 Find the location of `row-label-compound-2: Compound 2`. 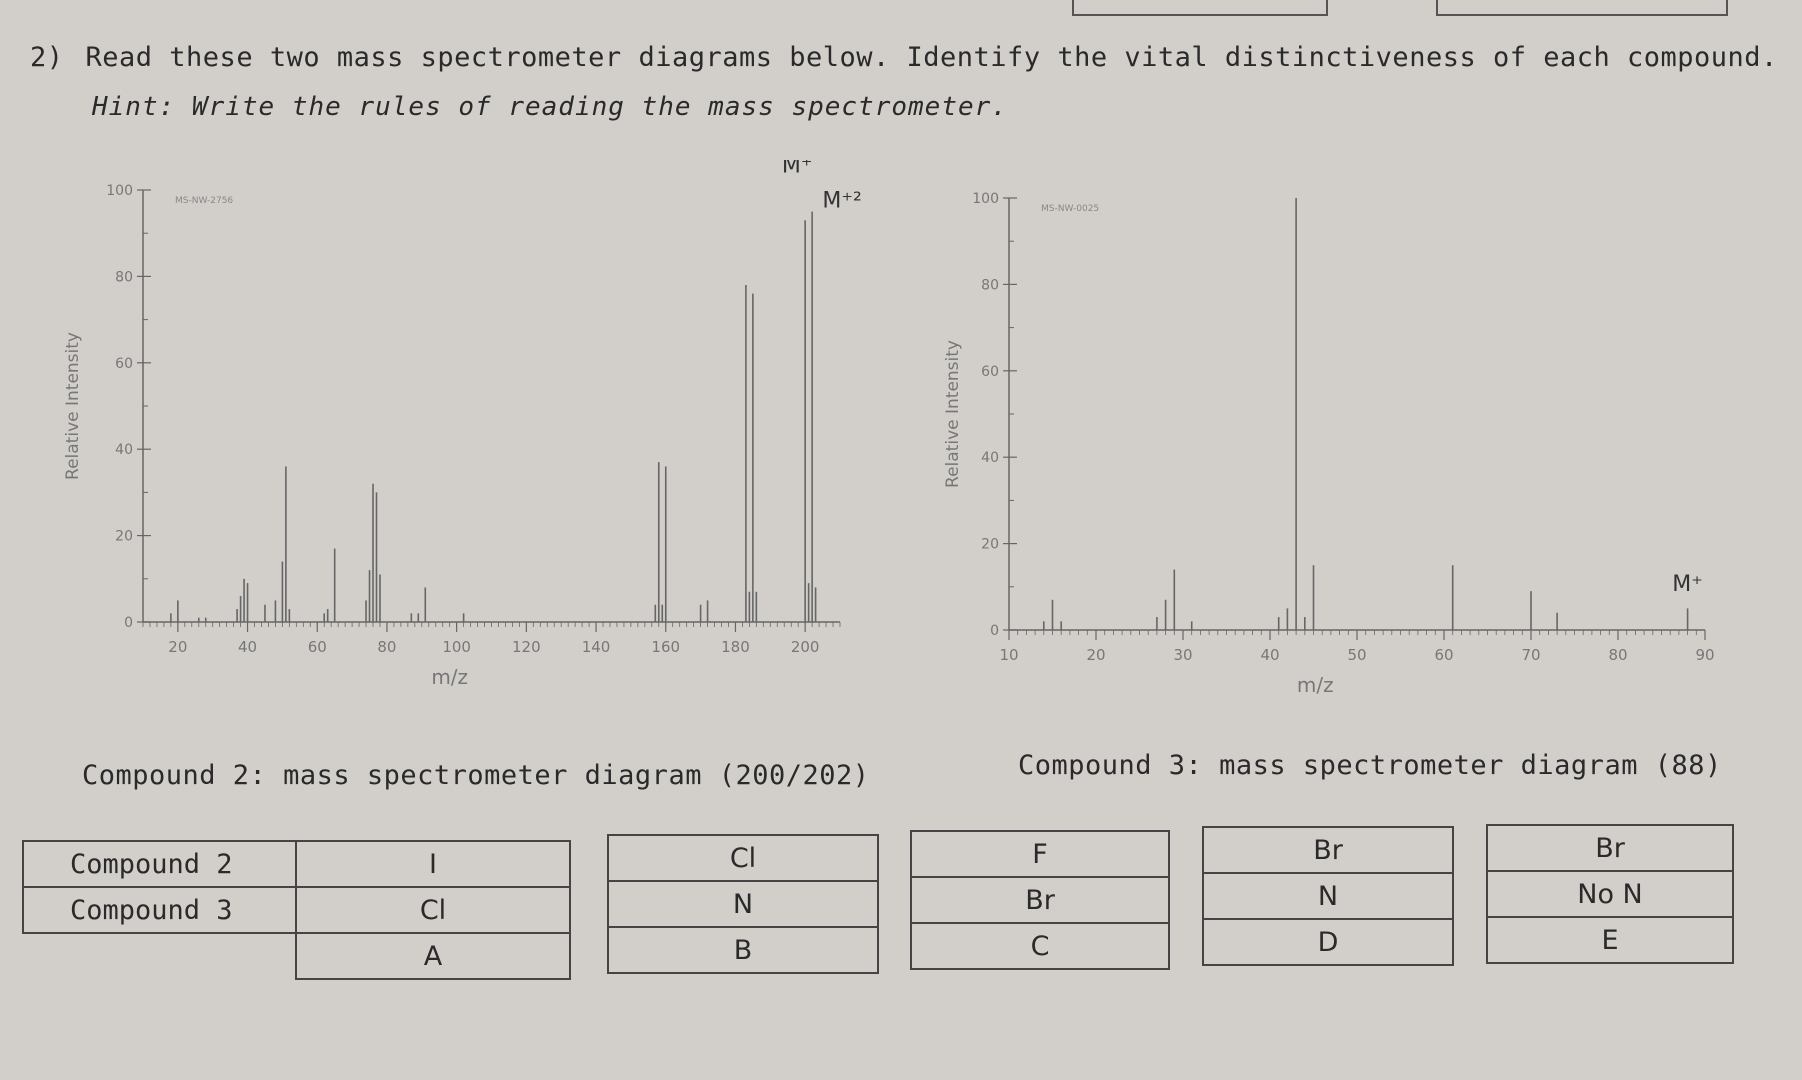

row-label-compound-2: Compound 2 is located at coordinates (159, 864).